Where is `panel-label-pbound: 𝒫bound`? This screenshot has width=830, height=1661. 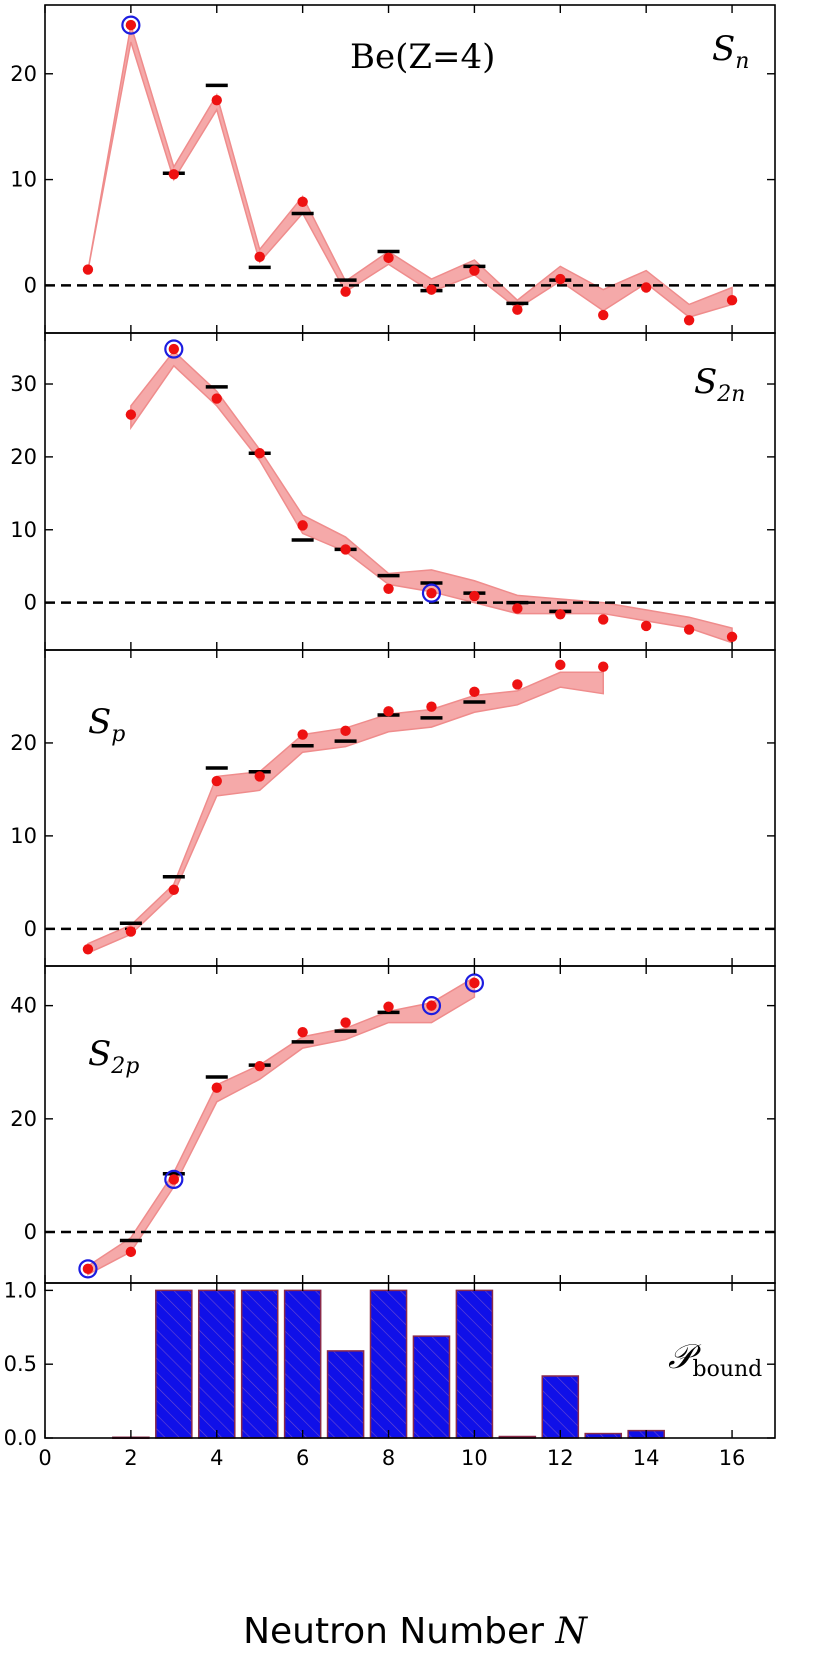 panel-label-pbound: 𝒫bound is located at coordinates (715, 1359).